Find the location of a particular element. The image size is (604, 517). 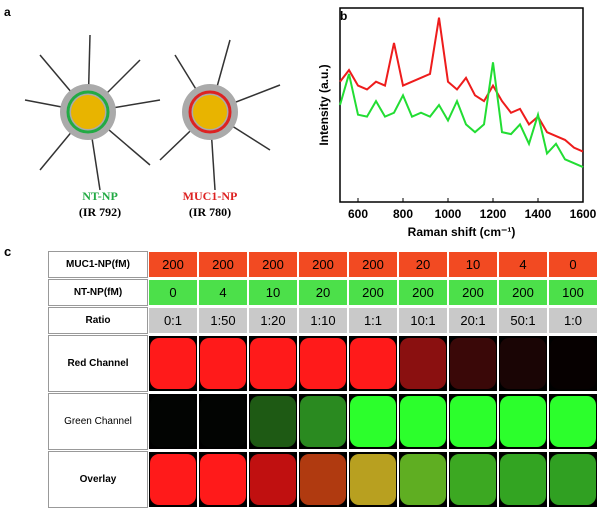

table-cell: 10:1 is located at coordinates (423, 320).